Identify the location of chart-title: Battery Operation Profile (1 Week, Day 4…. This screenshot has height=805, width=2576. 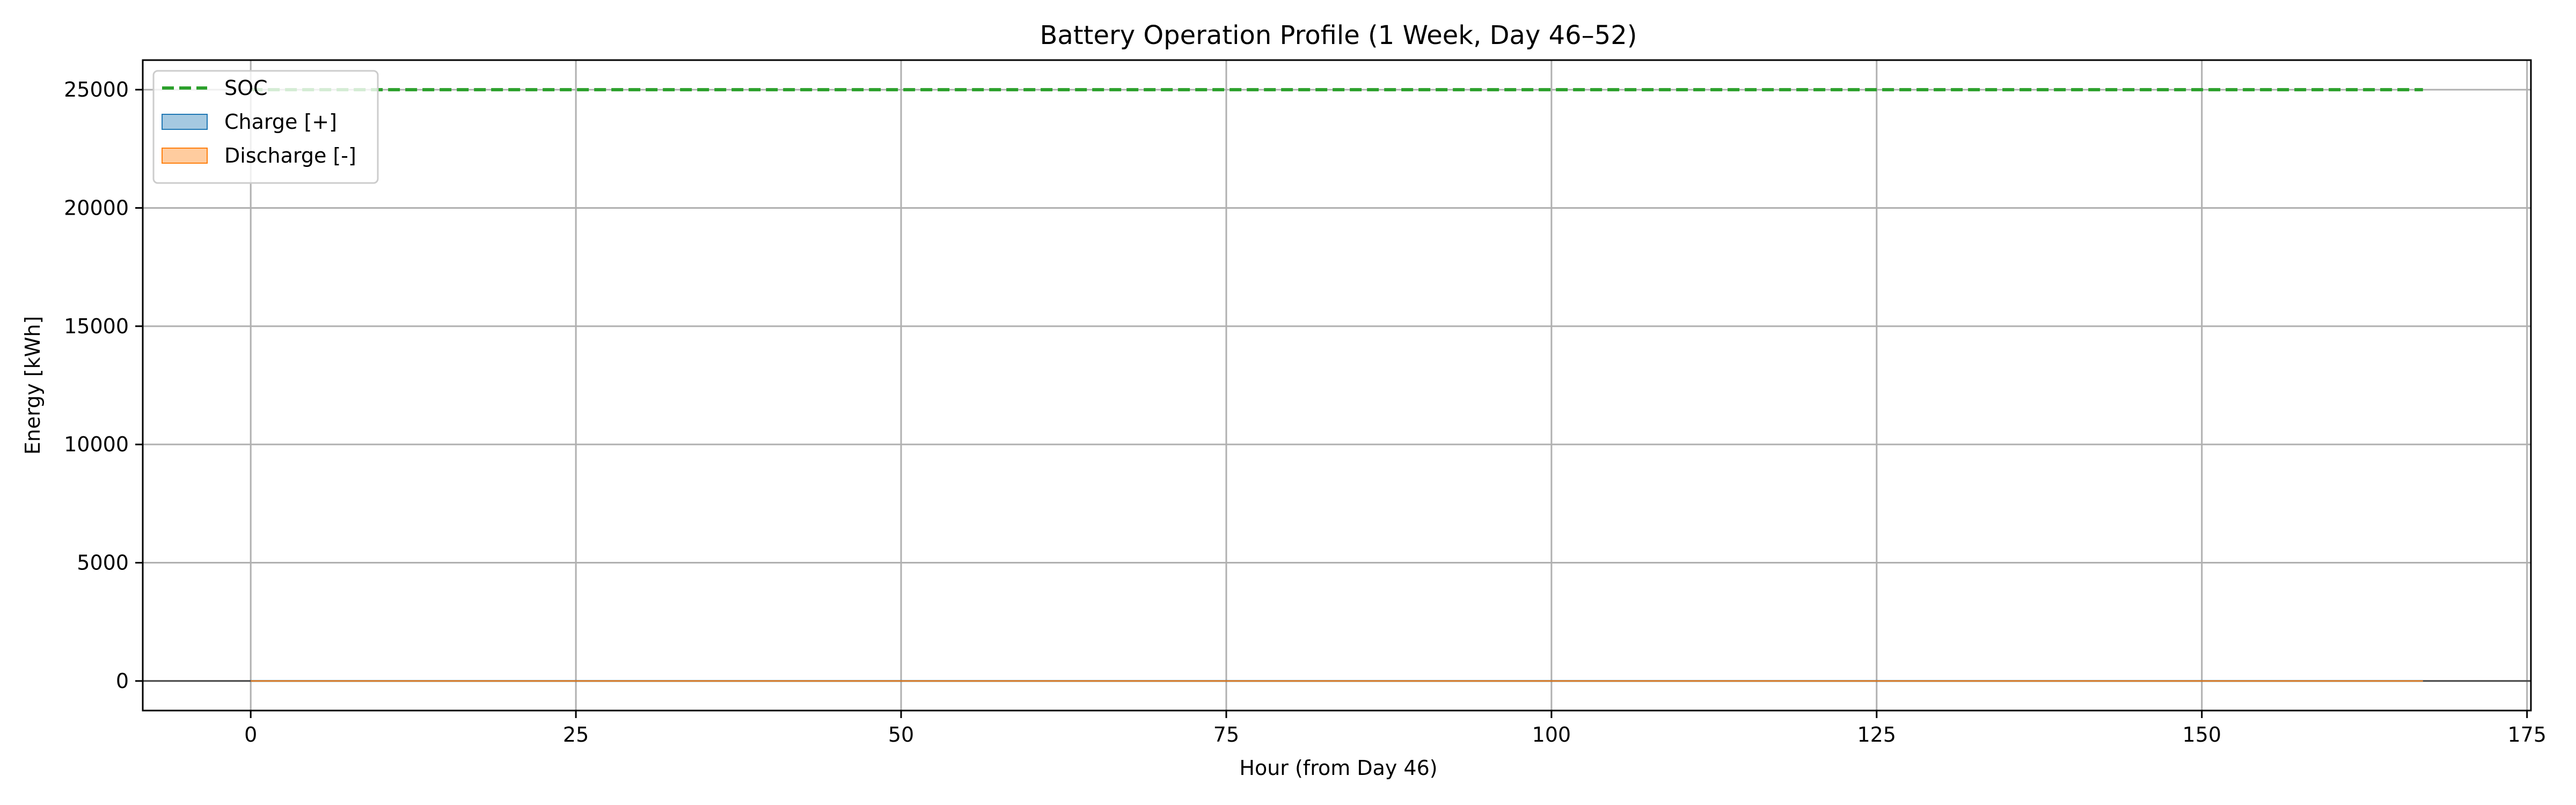
(1338, 35).